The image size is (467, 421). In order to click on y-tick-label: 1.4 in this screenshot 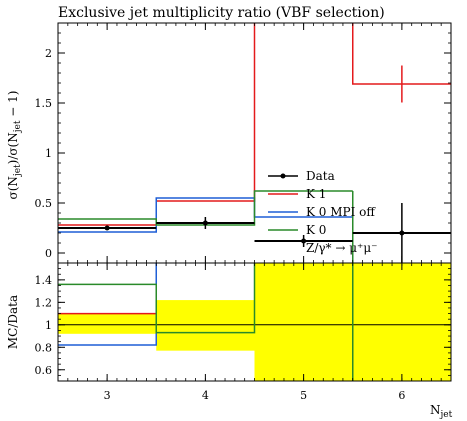, I will do `click(44, 280)`.